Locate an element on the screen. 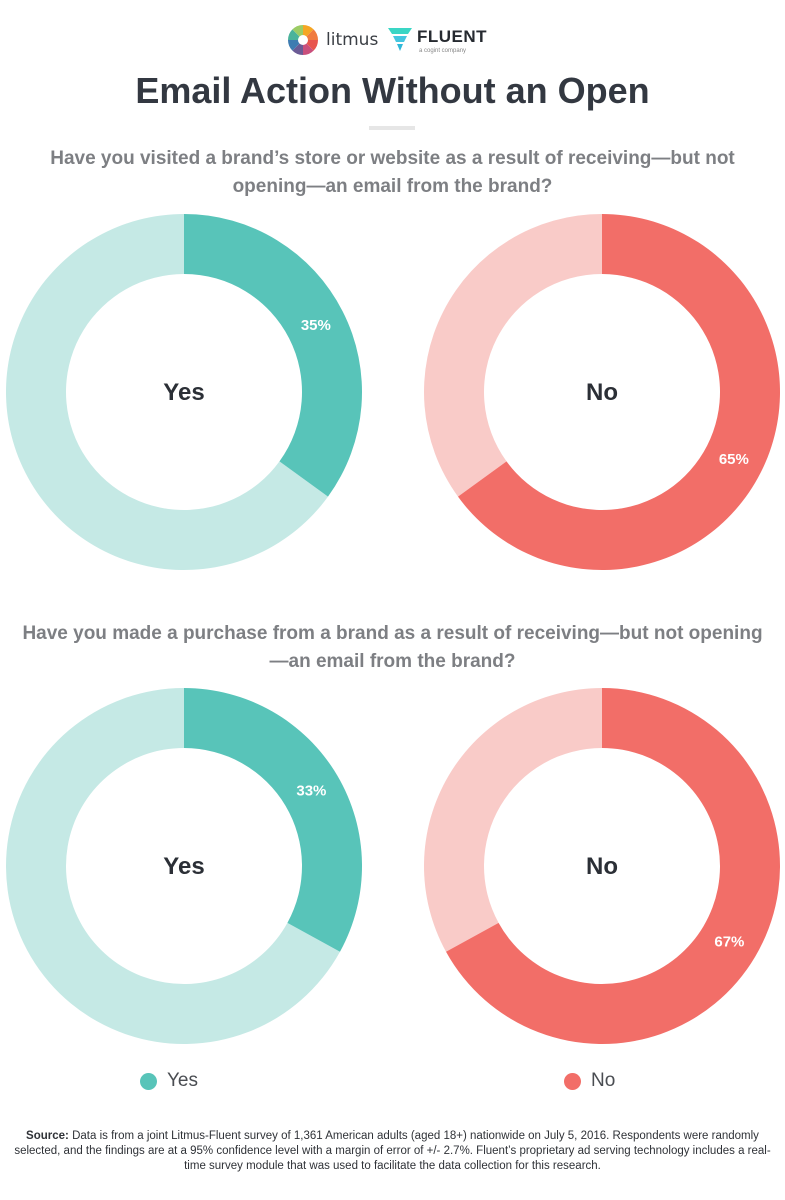 The image size is (785, 1200). legend-yes-label: Yes is located at coordinates (182, 1080).